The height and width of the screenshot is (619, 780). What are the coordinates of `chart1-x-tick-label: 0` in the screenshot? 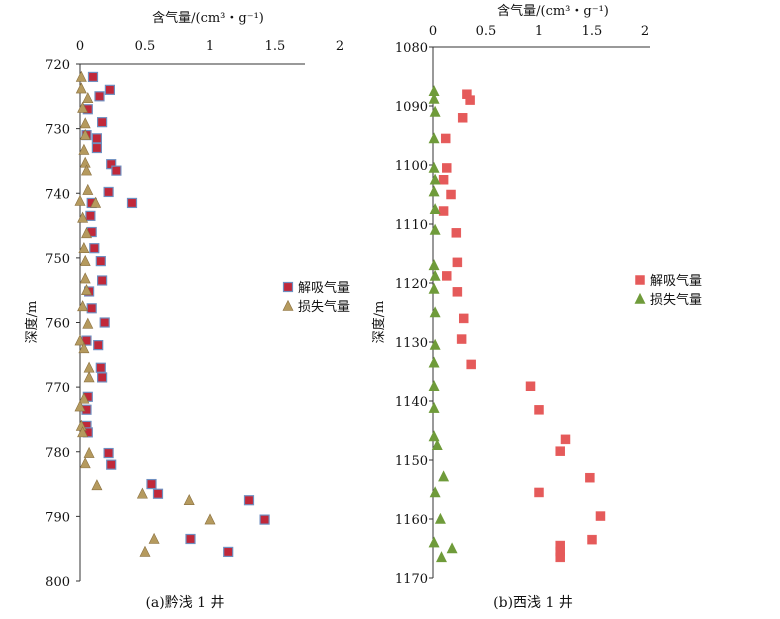 It's located at (80, 46).